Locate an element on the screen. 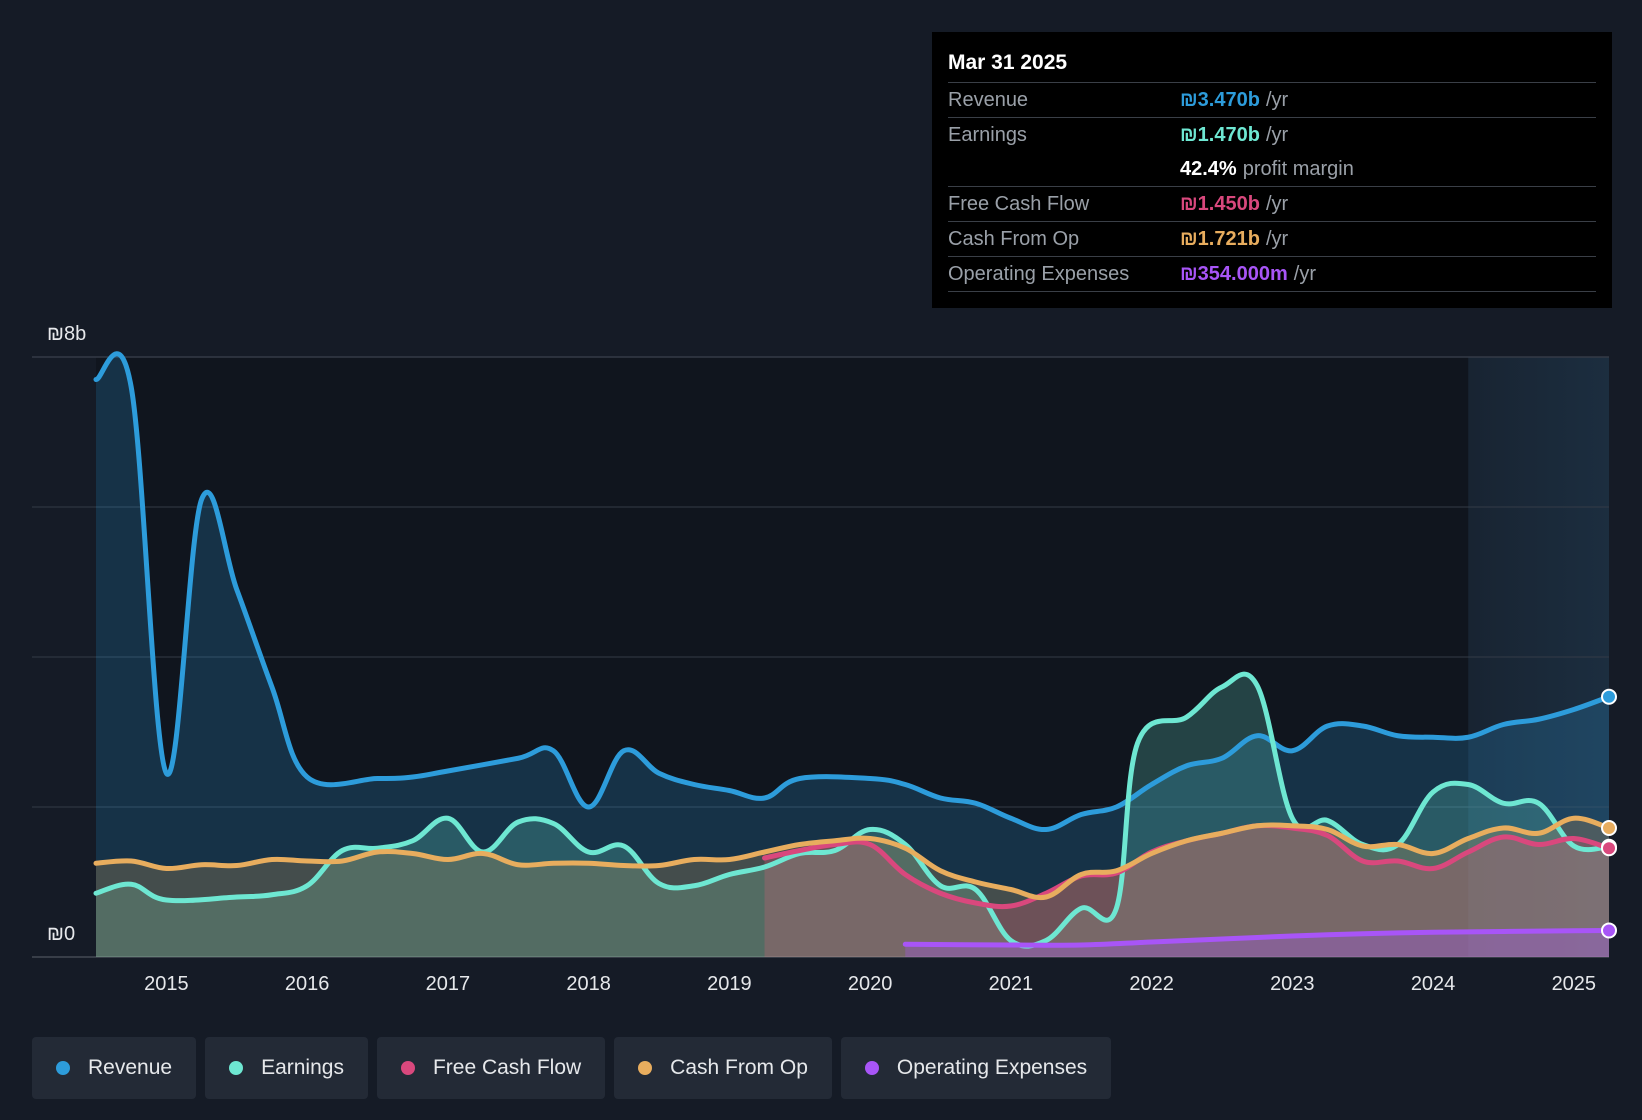 This screenshot has width=1642, height=1120. tooltip-label: Revenue is located at coordinates (988, 100).